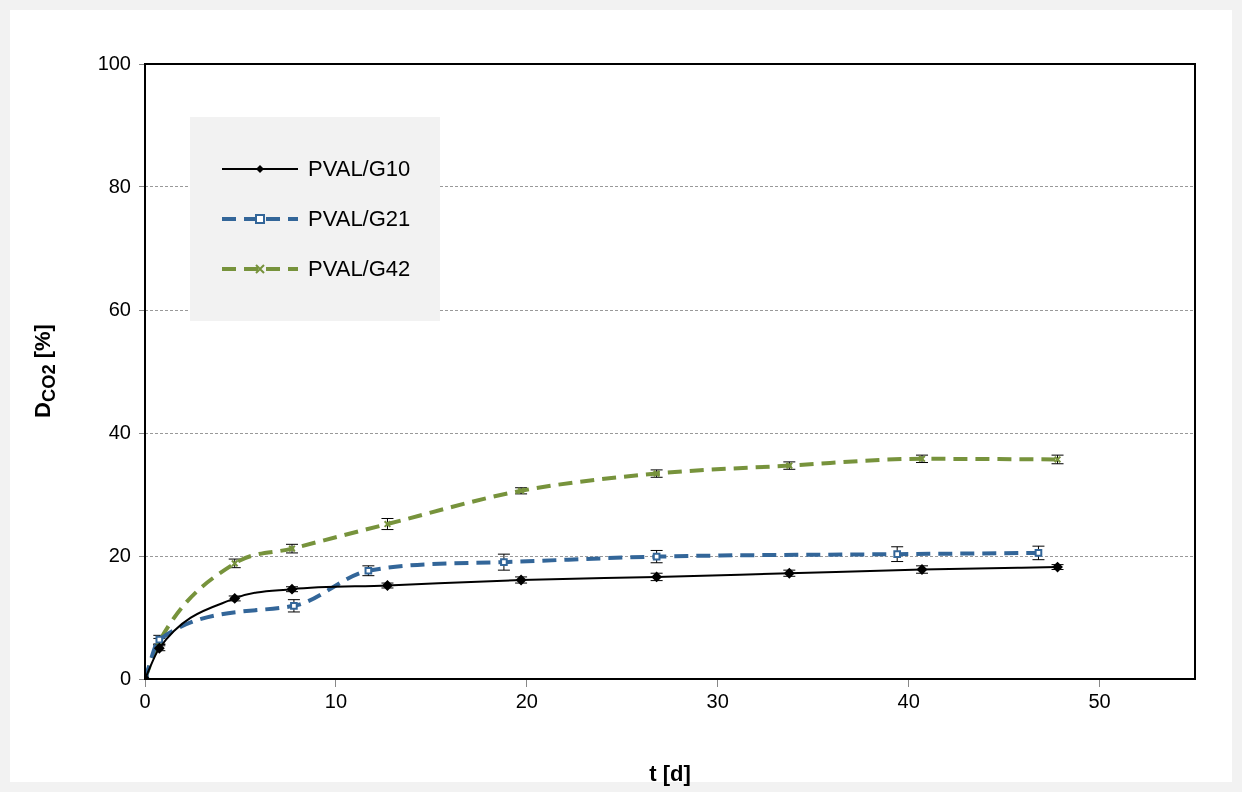 This screenshot has height=792, width=1242. Describe the element at coordinates (670, 773) in the screenshot. I see `x-axis-title: t [d]` at that location.